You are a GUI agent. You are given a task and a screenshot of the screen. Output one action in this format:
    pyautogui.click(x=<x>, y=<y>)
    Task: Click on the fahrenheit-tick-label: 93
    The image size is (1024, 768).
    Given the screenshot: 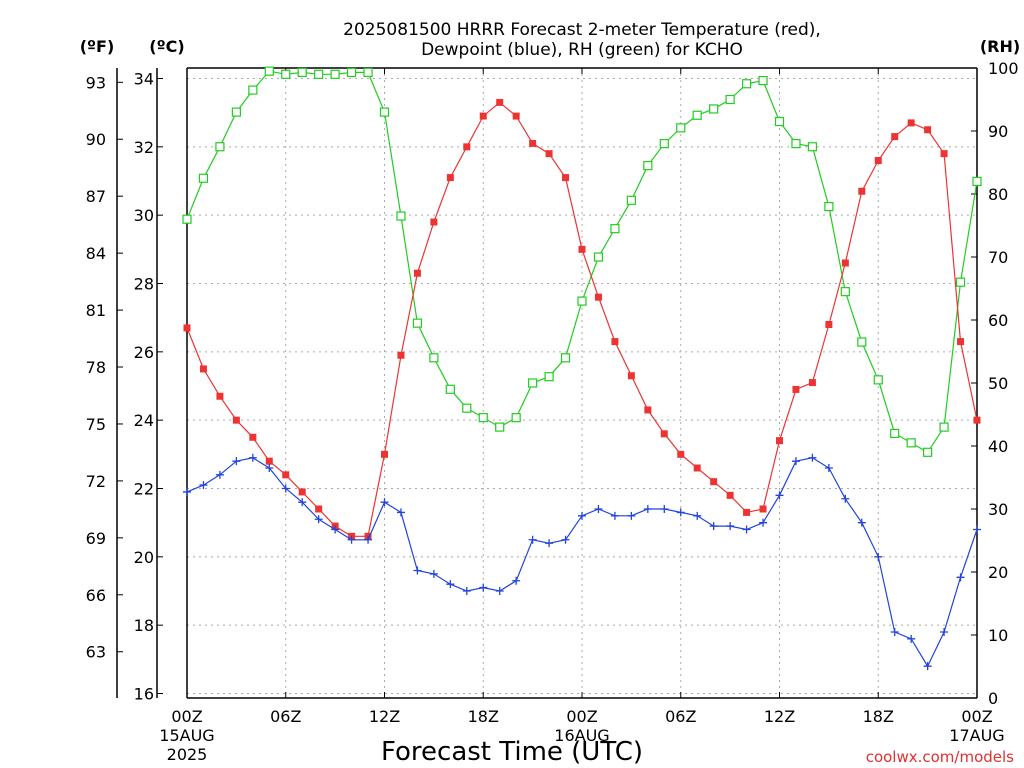 What is the action you would take?
    pyautogui.click(x=96, y=82)
    